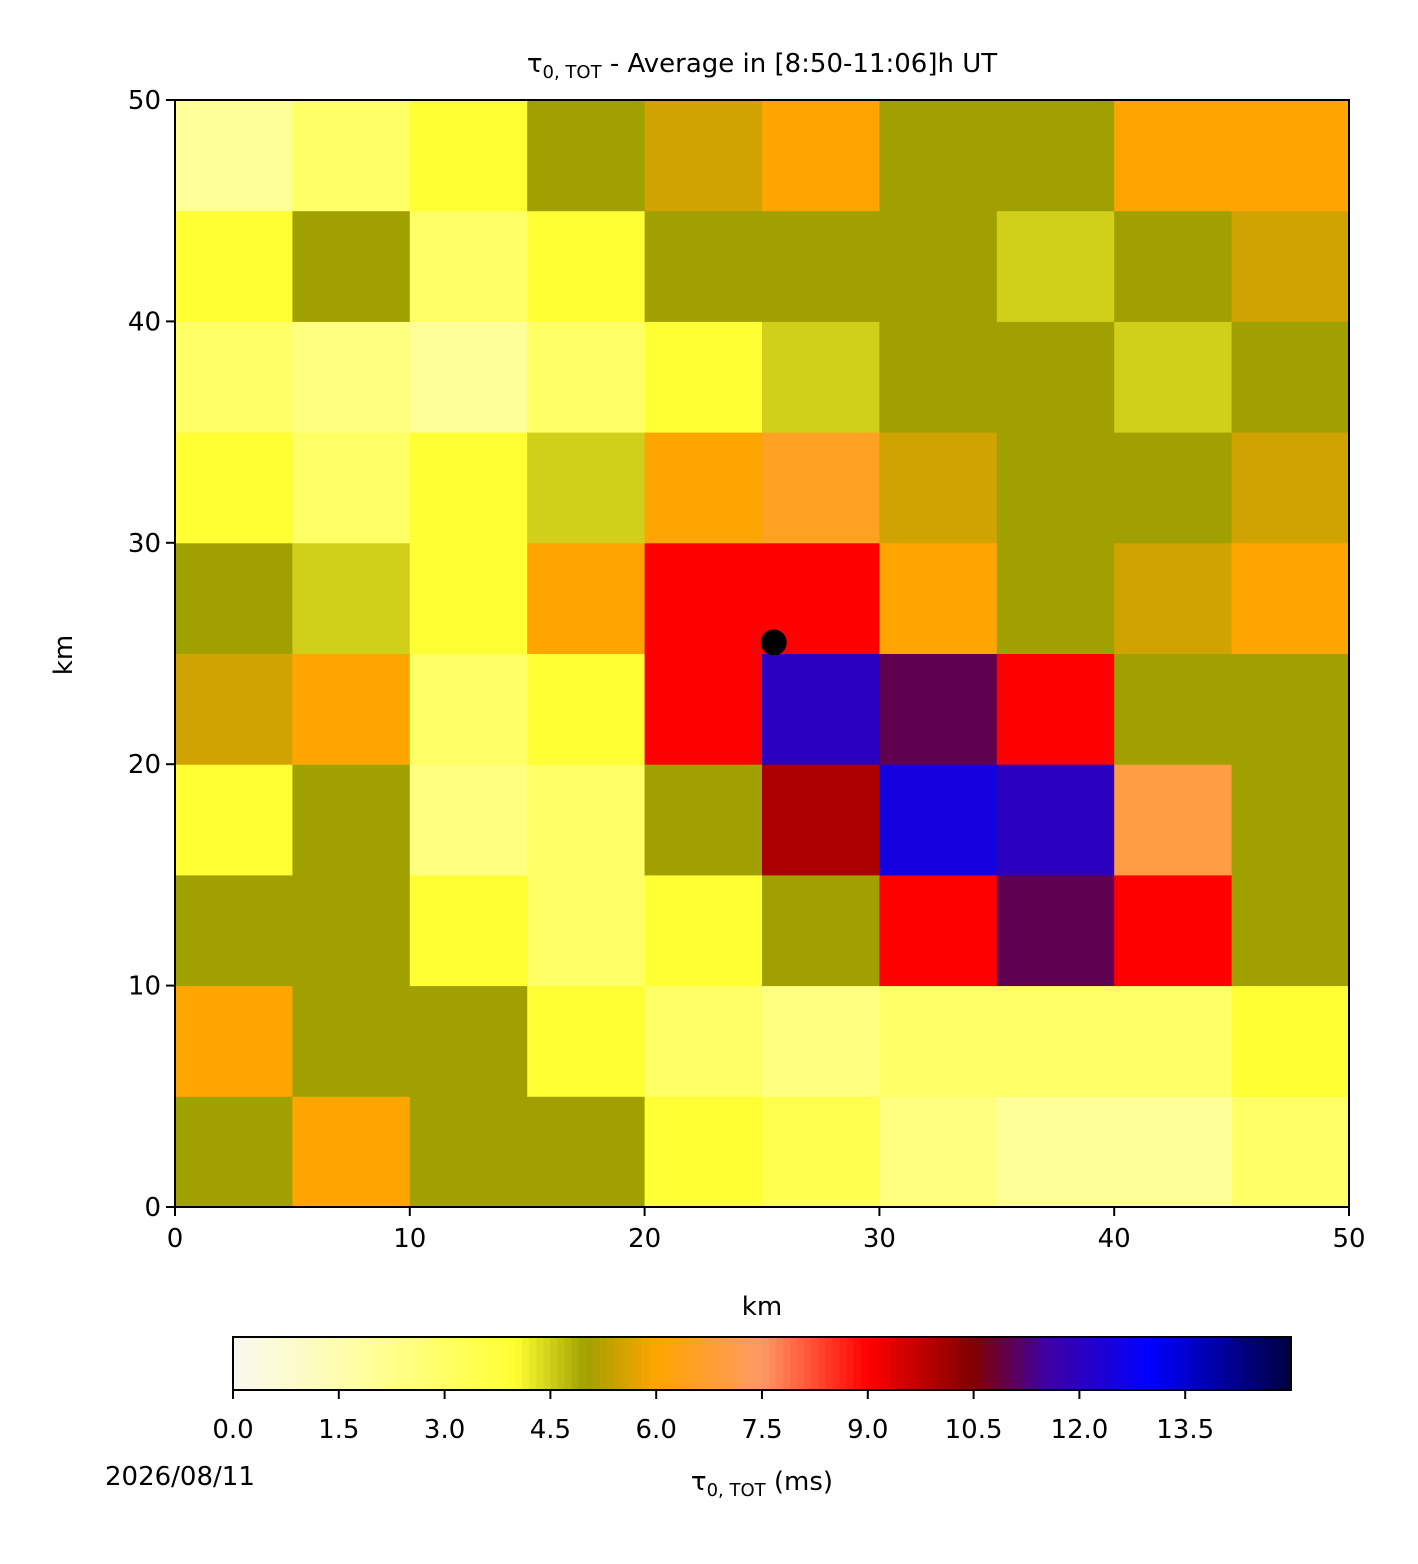 The width and height of the screenshot is (1418, 1564). I want to click on x-axis-label: km, so click(762, 1307).